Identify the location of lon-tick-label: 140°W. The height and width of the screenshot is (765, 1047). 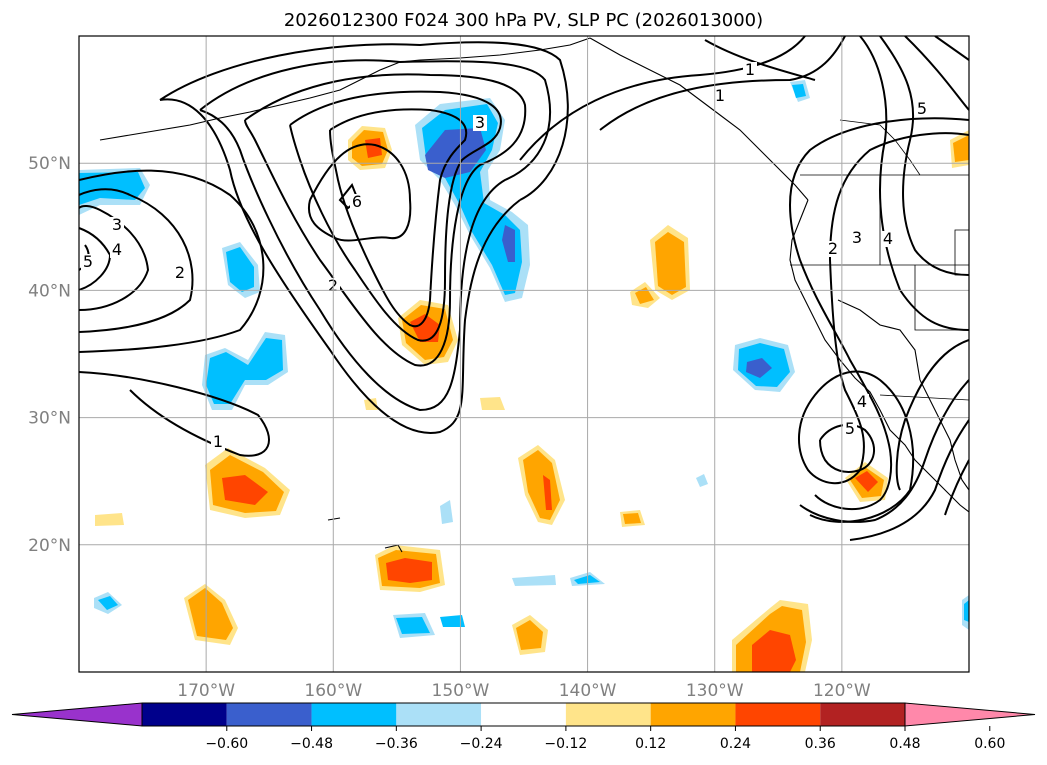
(588, 691).